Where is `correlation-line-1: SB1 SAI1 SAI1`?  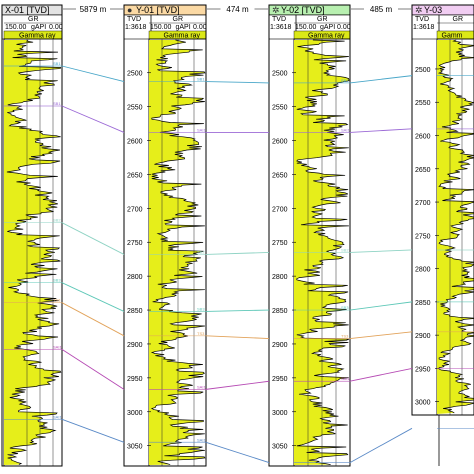 correlation-line-1: SB1 SAI1 SAI1 is located at coordinates (239, 117).